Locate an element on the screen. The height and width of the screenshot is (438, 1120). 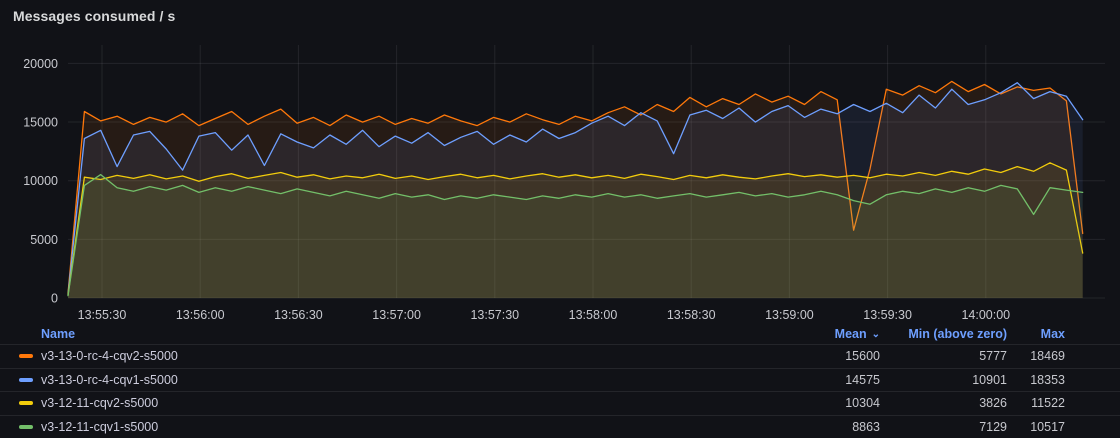
legend-header-max-label: Max is located at coordinates (1052, 334).